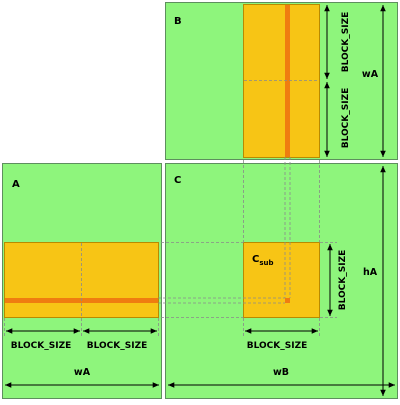  I want to click on matrix-b-column-block, so click(281, 81).